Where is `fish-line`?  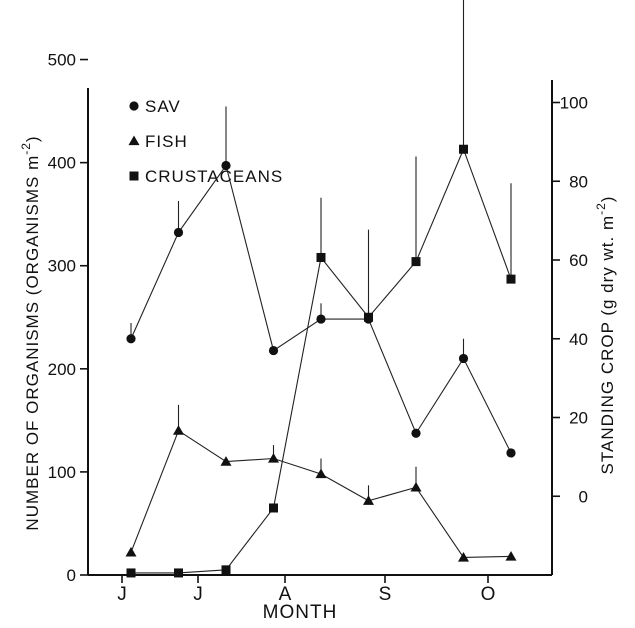 fish-line is located at coordinates (321, 494).